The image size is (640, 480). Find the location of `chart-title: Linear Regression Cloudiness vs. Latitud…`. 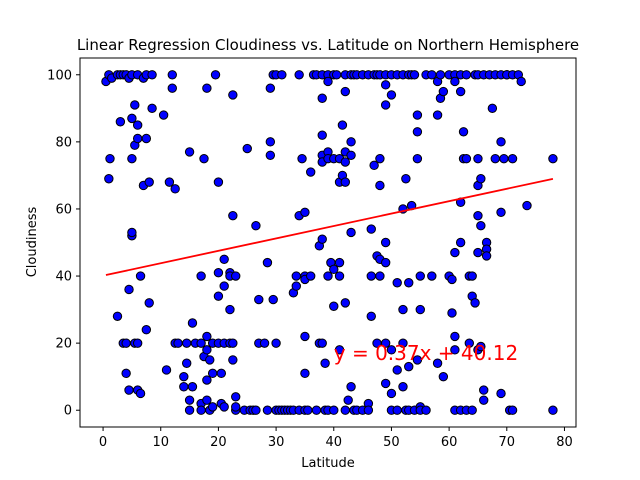

chart-title: Linear Regression Cloudiness vs. Latitud… is located at coordinates (328, 45).